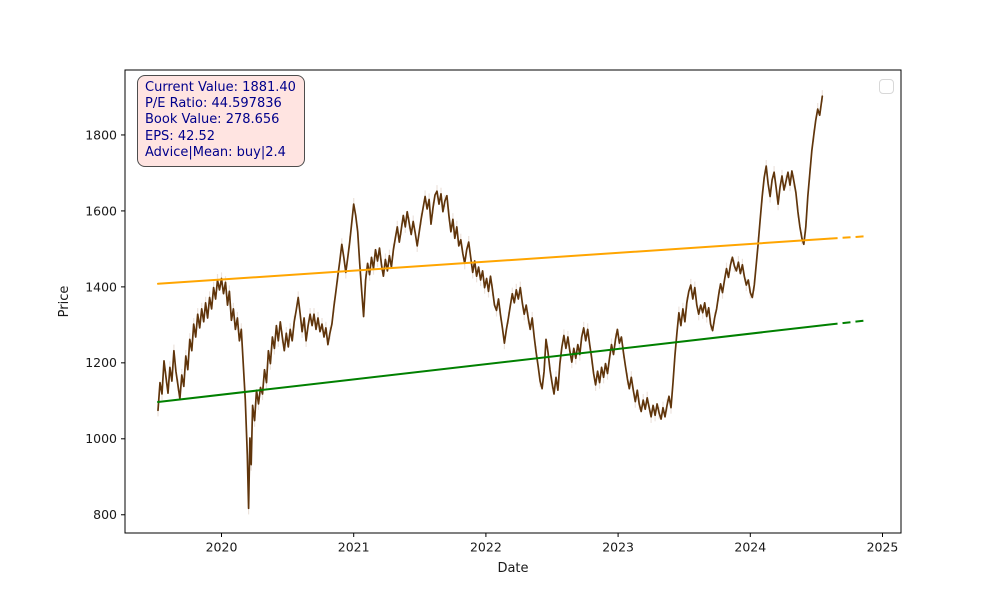 Image resolution: width=1000 pixels, height=600 pixels. What do you see at coordinates (220, 87) in the screenshot?
I see `annotation-line-current-value: Current Value: 1881.40` at bounding box center [220, 87].